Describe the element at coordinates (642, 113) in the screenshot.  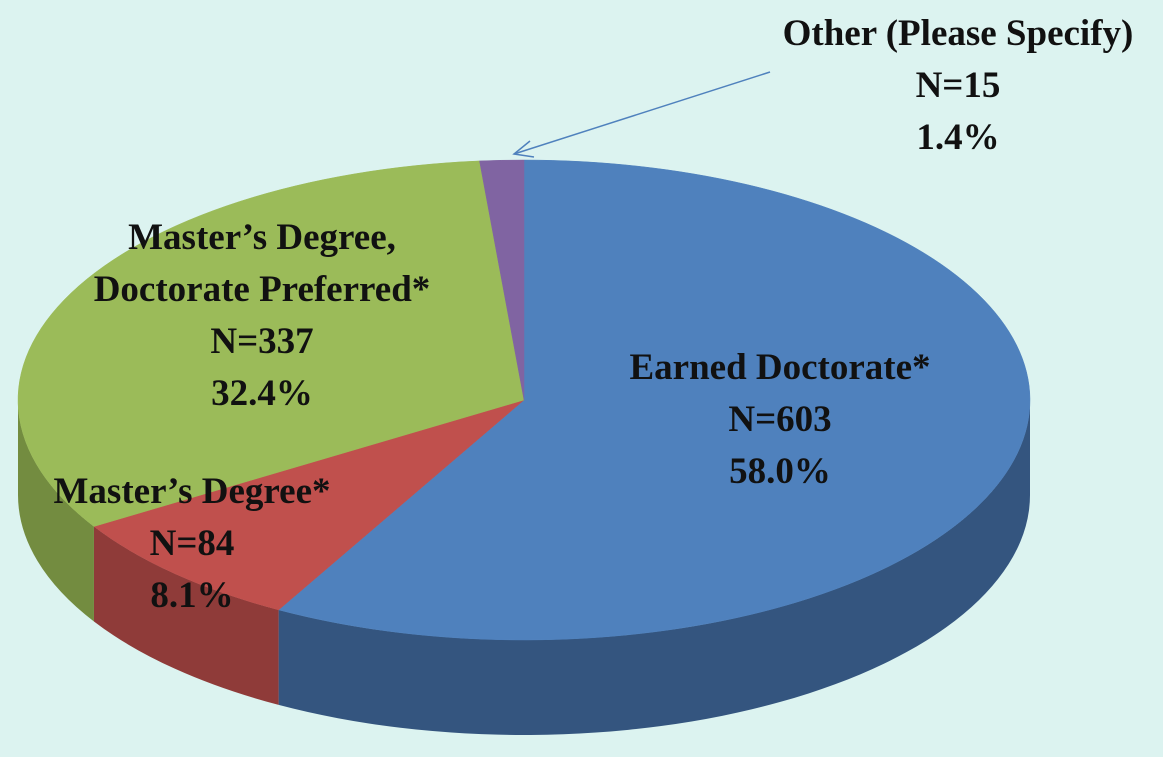
I see `callout-arrow` at that location.